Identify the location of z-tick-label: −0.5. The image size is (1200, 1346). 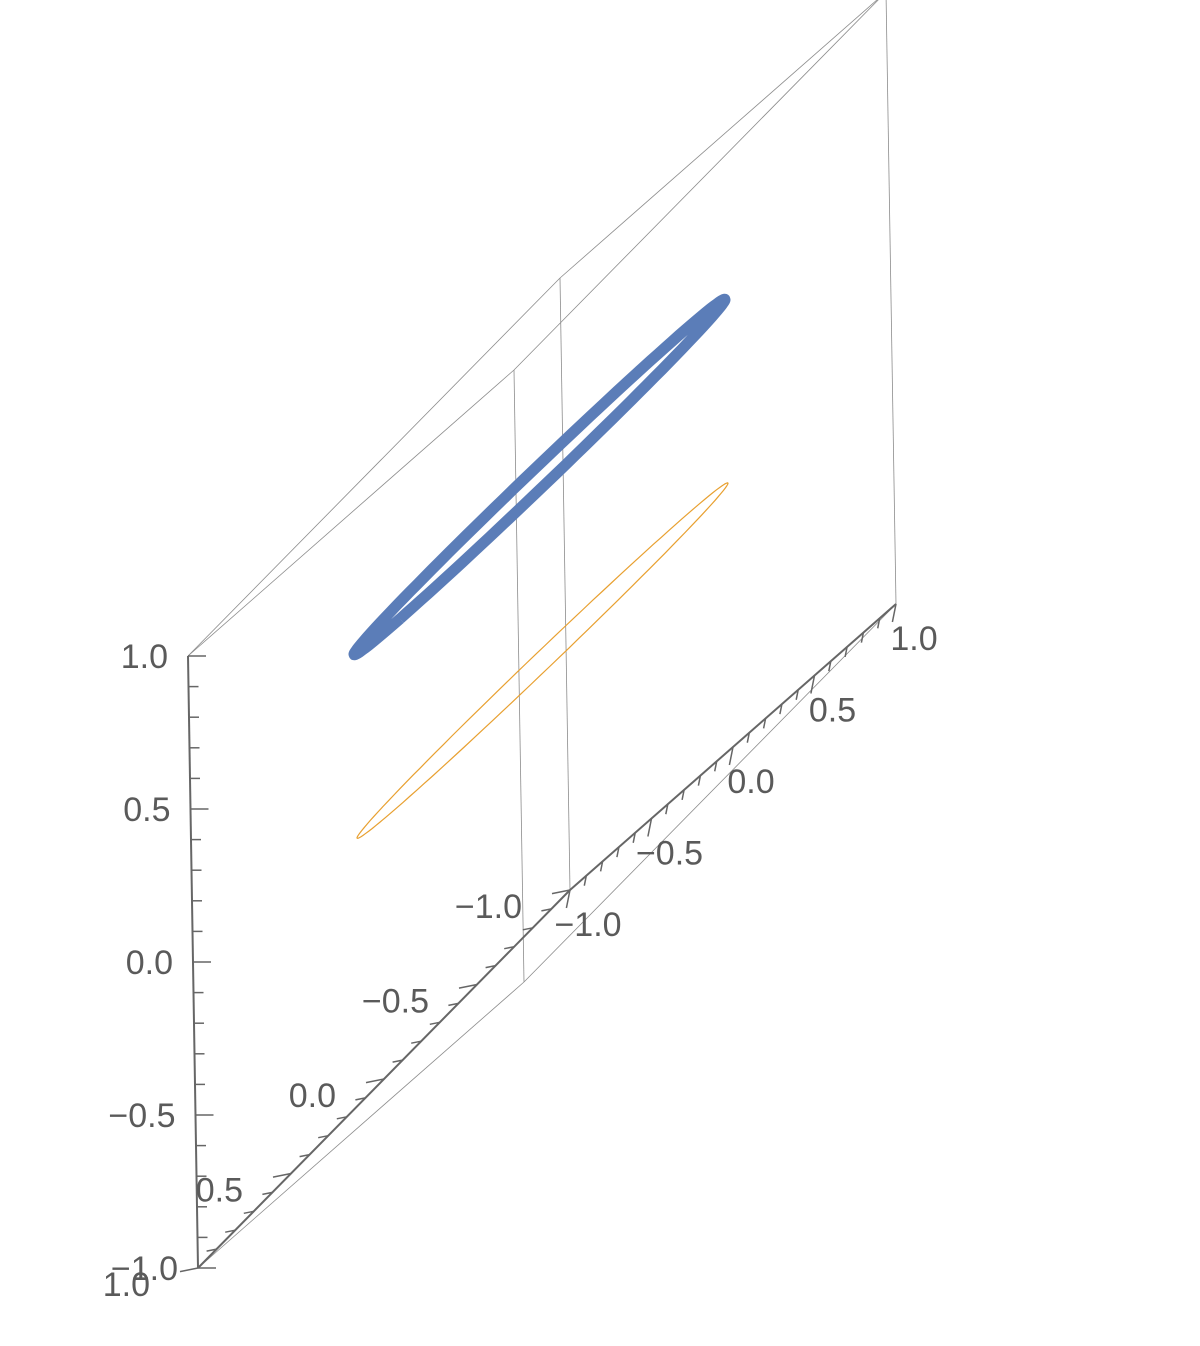
(141, 1116).